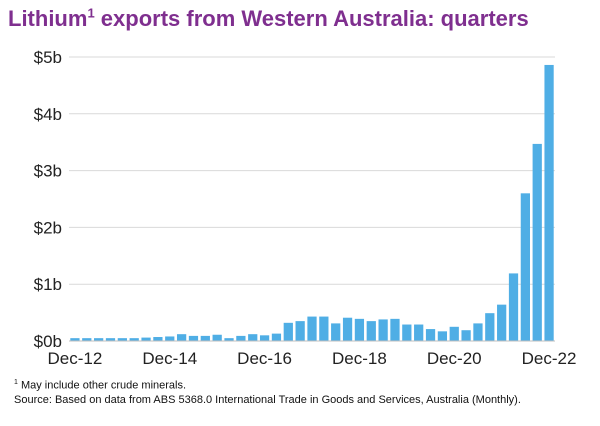 Image resolution: width=600 pixels, height=426 pixels. I want to click on y-axis-labels: $0b $1b $2b $3b $4b $5b, so click(48, 199).